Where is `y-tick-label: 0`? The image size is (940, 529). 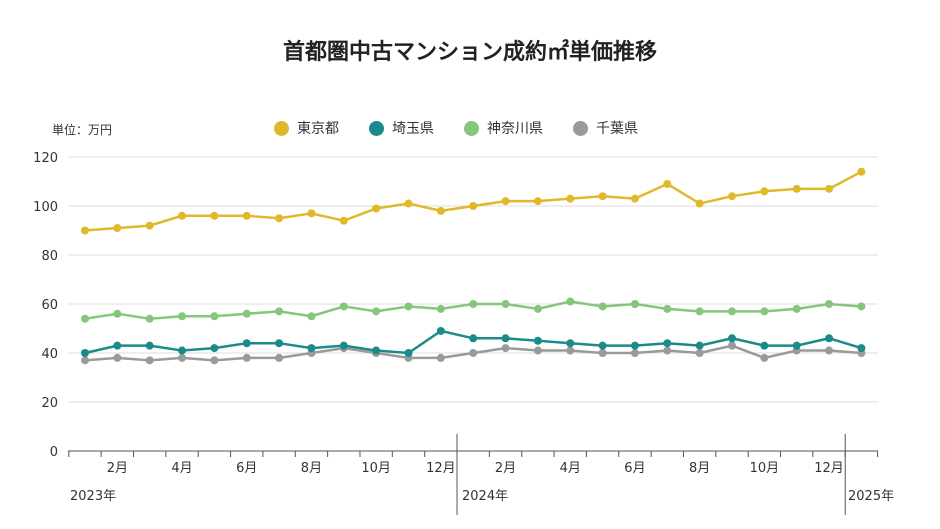
y-tick-label: 0 is located at coordinates (54, 452).